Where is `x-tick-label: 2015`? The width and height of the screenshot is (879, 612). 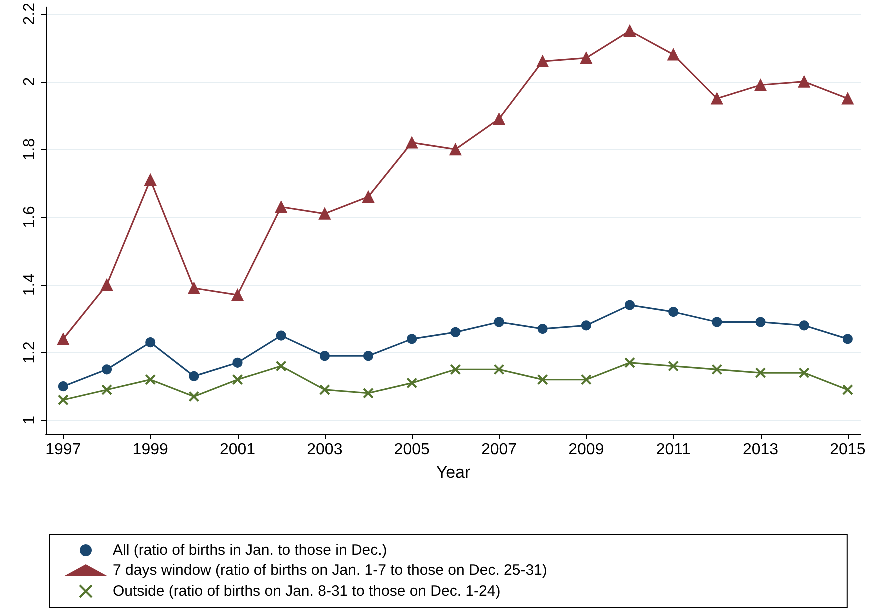 x-tick-label: 2015 is located at coordinates (848, 450).